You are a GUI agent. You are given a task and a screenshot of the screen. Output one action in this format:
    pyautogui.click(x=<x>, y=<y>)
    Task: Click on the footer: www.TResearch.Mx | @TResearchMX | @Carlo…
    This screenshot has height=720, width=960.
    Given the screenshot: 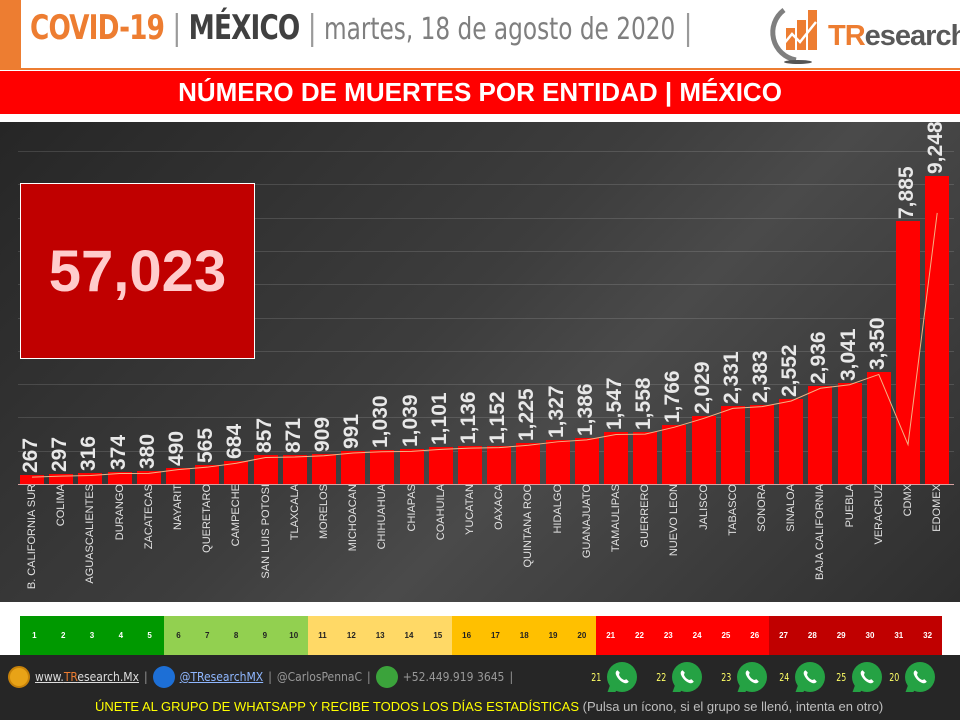 What is the action you would take?
    pyautogui.click(x=480, y=687)
    